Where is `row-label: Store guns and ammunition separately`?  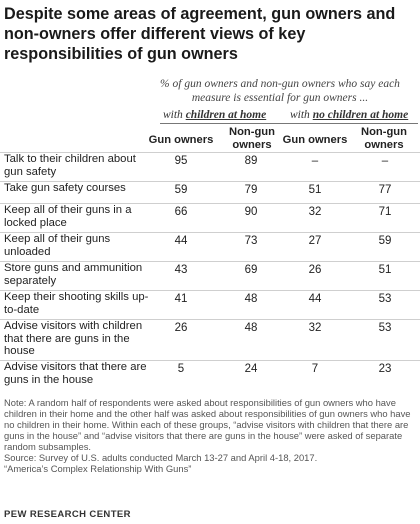
row-label: Store guns and ammunition separately is located at coordinates (73, 274).